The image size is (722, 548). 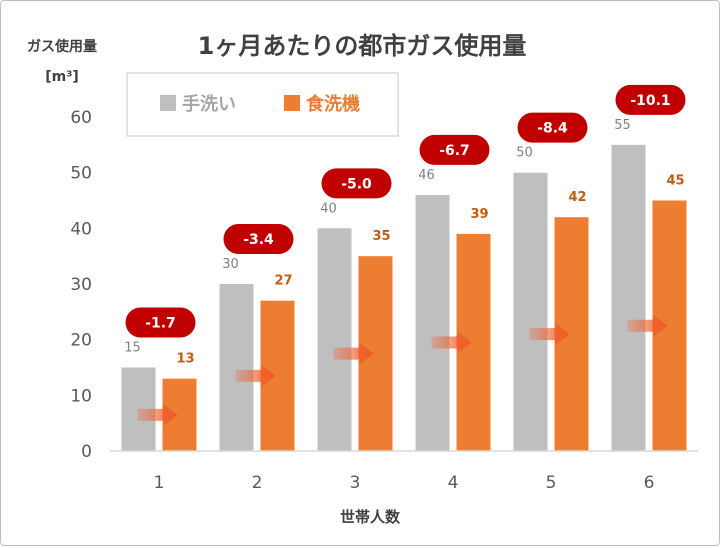 What do you see at coordinates (577, 197) in the screenshot?
I see `data-label-dishwasher: 42` at bounding box center [577, 197].